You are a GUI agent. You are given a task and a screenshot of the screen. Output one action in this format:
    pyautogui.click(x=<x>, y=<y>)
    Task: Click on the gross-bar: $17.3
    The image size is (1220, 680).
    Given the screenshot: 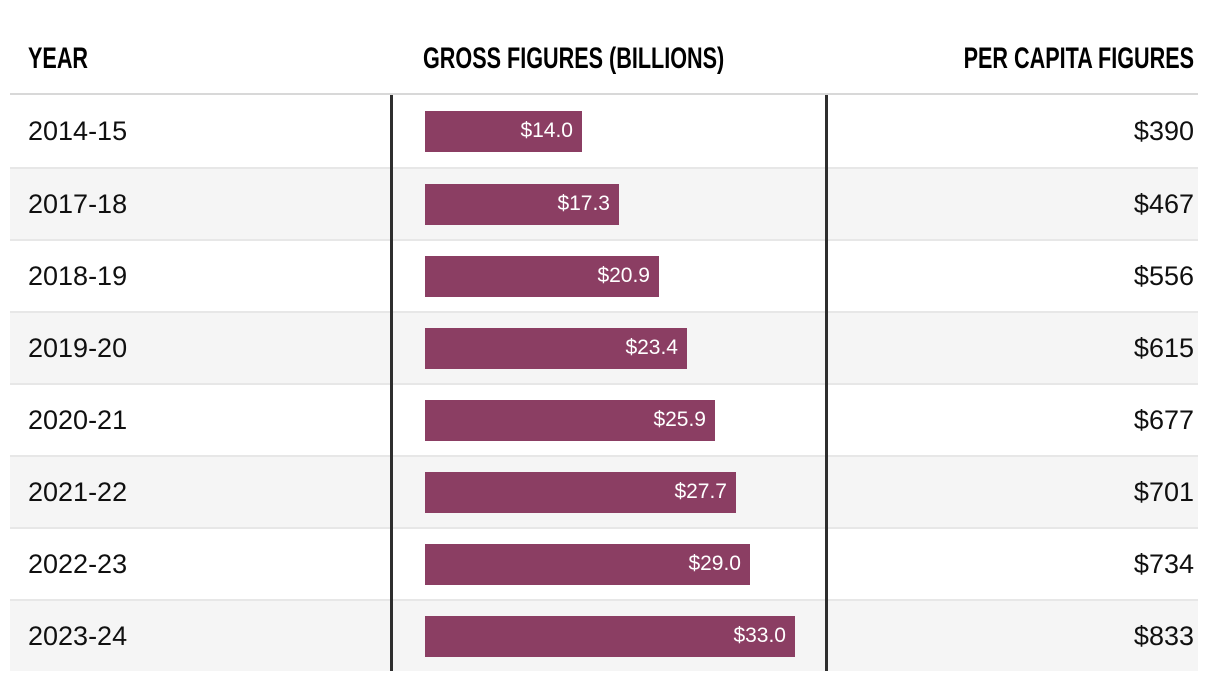 What is the action you would take?
    pyautogui.click(x=522, y=204)
    